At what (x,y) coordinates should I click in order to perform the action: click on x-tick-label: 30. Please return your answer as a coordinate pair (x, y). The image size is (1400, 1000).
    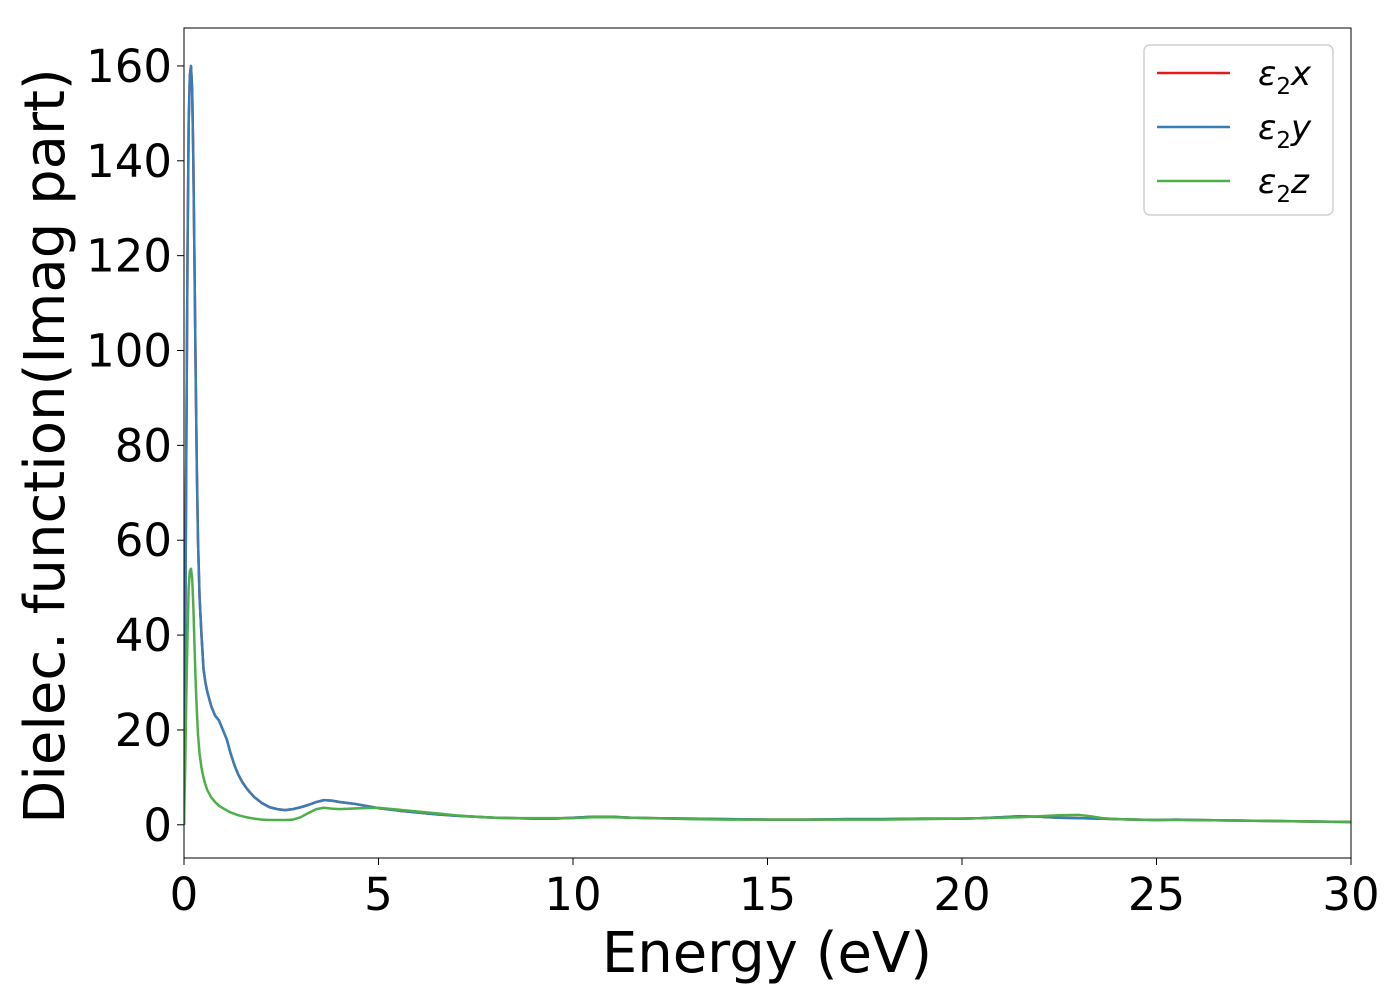
    Looking at the image, I should click on (1350, 894).